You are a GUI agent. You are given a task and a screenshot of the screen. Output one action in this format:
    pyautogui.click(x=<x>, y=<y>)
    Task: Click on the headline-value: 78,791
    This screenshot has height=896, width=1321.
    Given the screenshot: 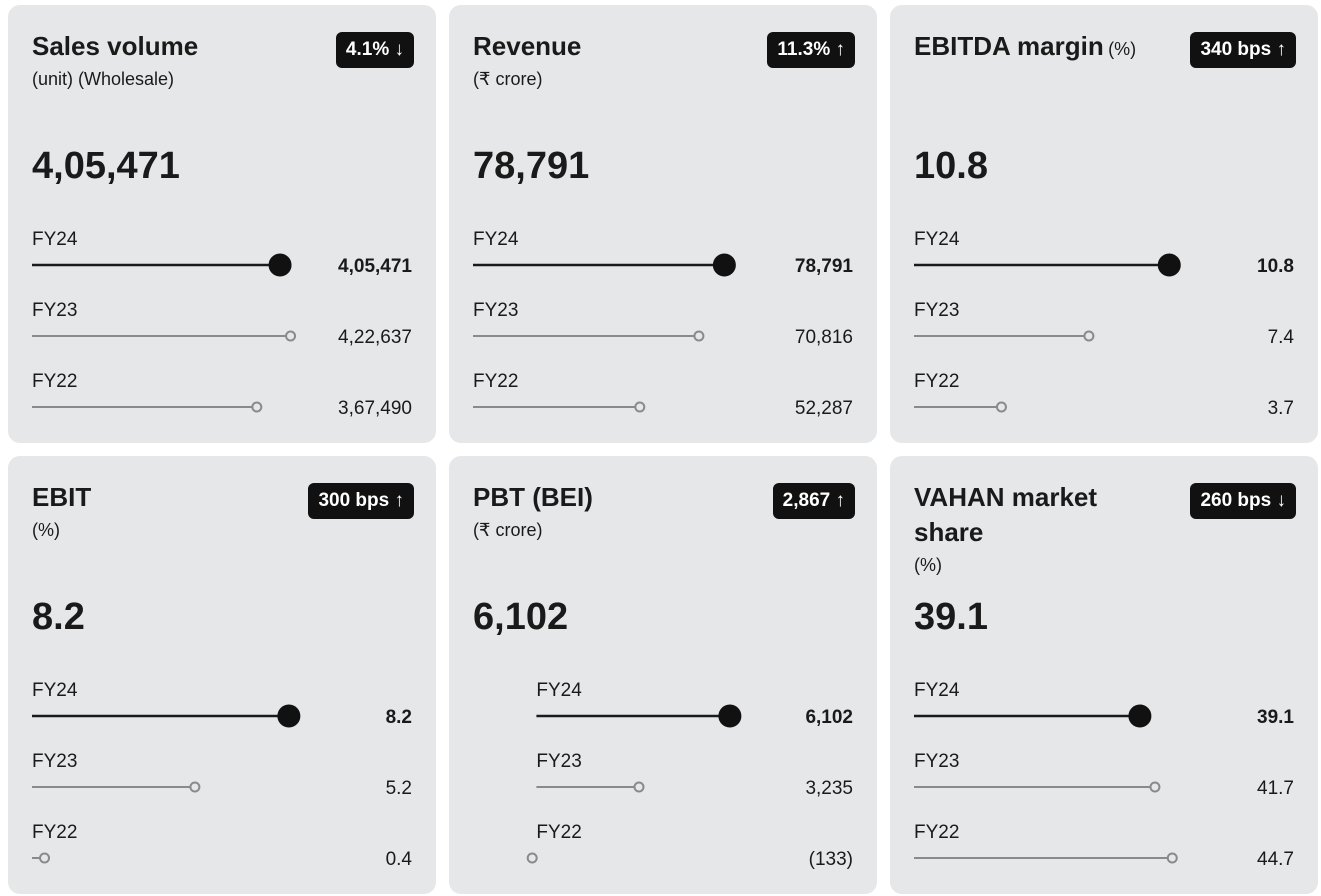 What is the action you would take?
    pyautogui.click(x=531, y=166)
    